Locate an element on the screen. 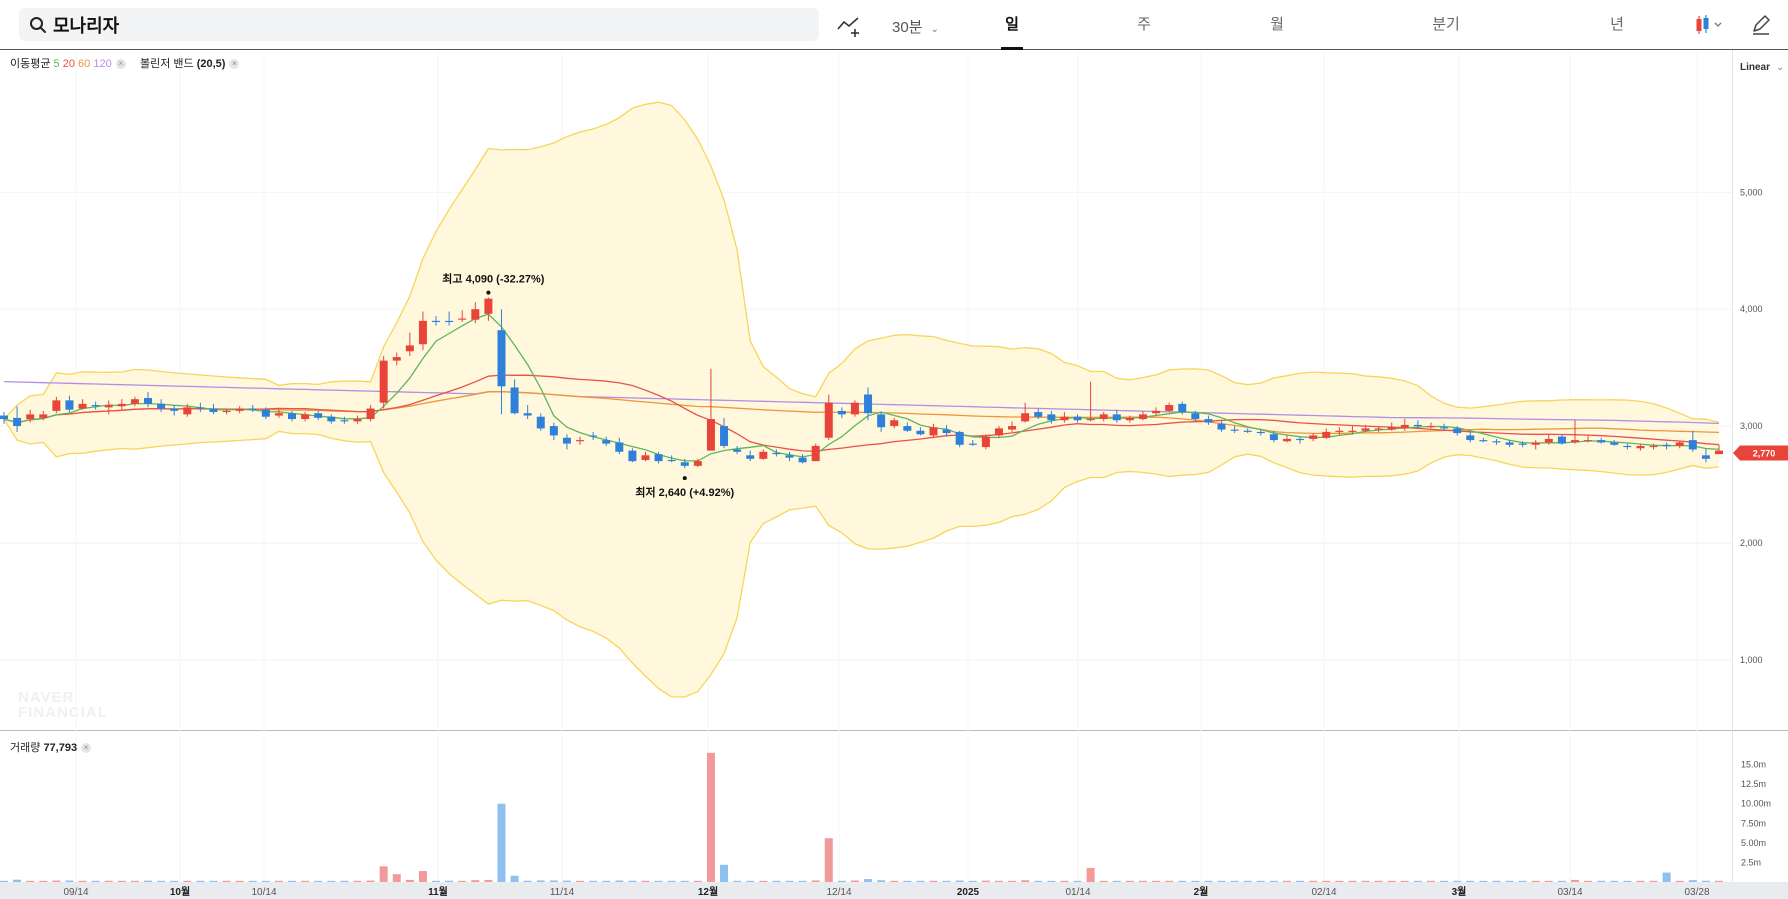  search-box is located at coordinates (419, 24).